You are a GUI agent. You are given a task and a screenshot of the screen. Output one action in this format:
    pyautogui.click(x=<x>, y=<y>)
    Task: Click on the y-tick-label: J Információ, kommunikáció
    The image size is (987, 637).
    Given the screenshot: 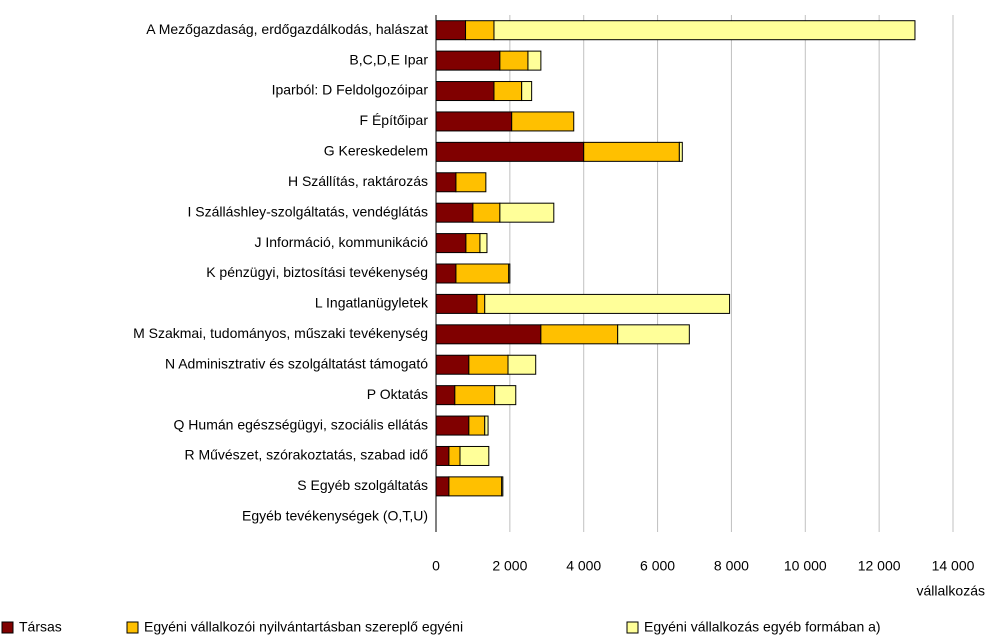 What is the action you would take?
    pyautogui.click(x=341, y=242)
    